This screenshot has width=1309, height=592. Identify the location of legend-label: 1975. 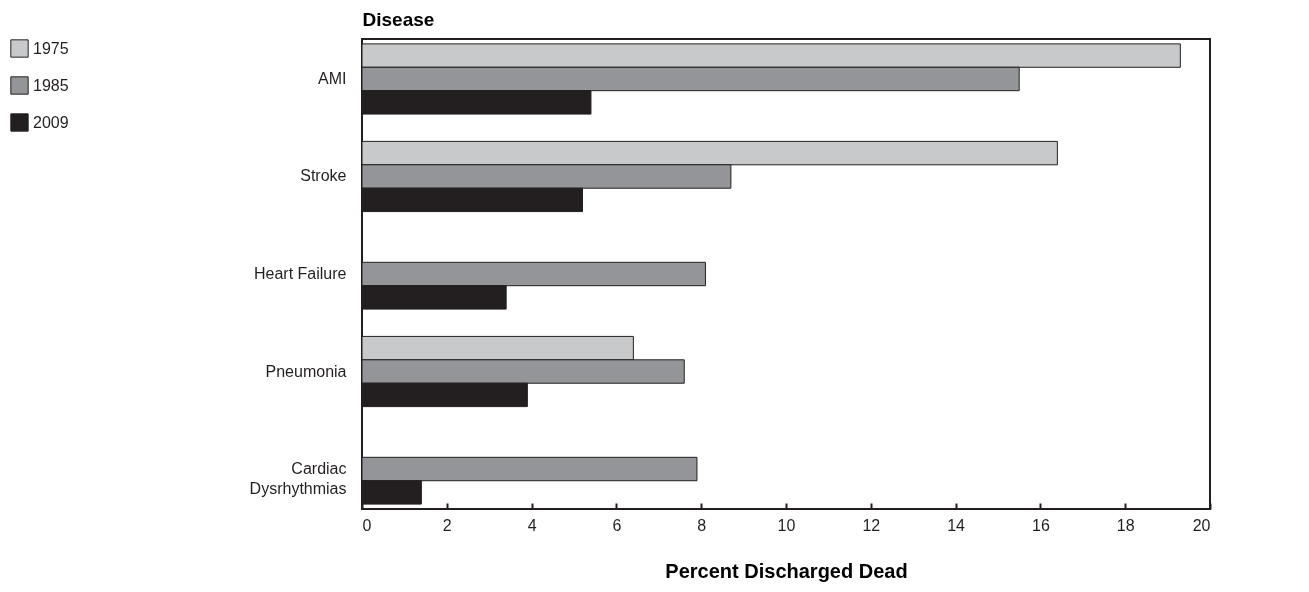
(51, 48).